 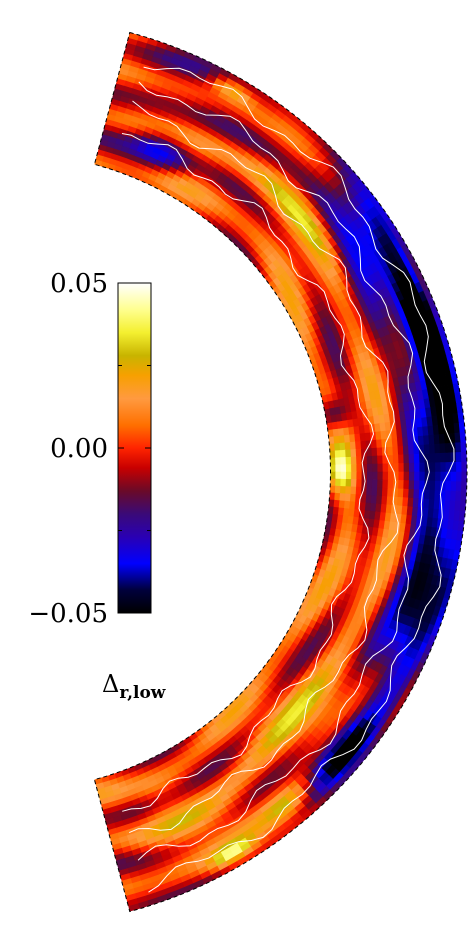 What do you see at coordinates (79, 284) in the screenshot?
I see `colorbar-tick-label: 0.05` at bounding box center [79, 284].